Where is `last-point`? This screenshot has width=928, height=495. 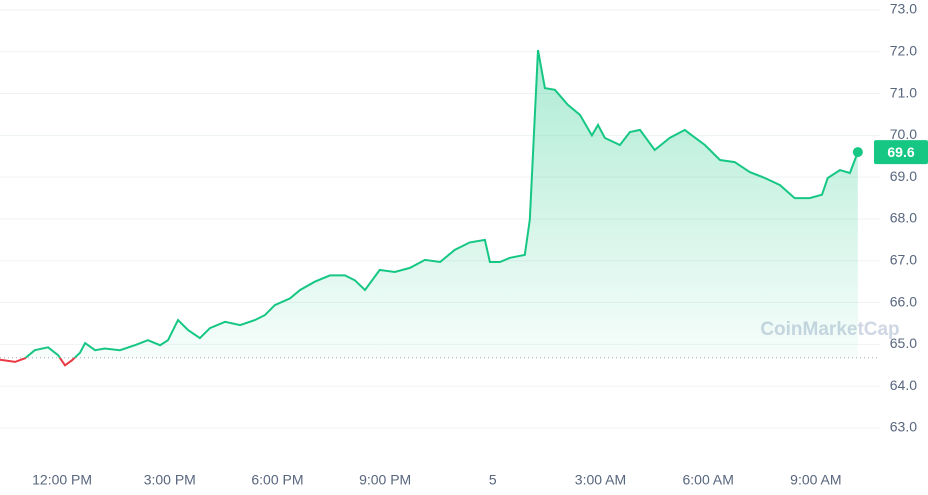
last-point is located at coordinates (857, 152).